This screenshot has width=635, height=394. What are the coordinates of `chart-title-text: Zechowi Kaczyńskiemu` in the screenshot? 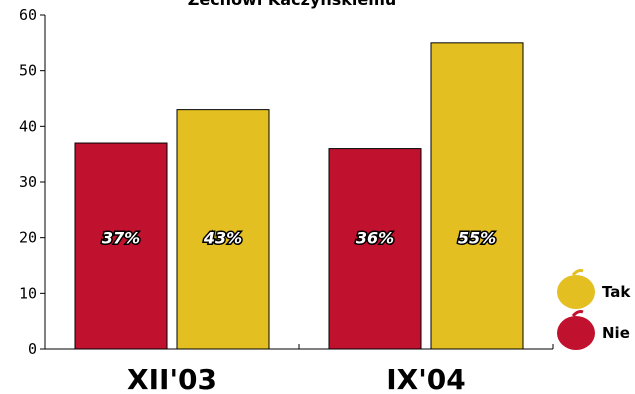 It's located at (292, 4).